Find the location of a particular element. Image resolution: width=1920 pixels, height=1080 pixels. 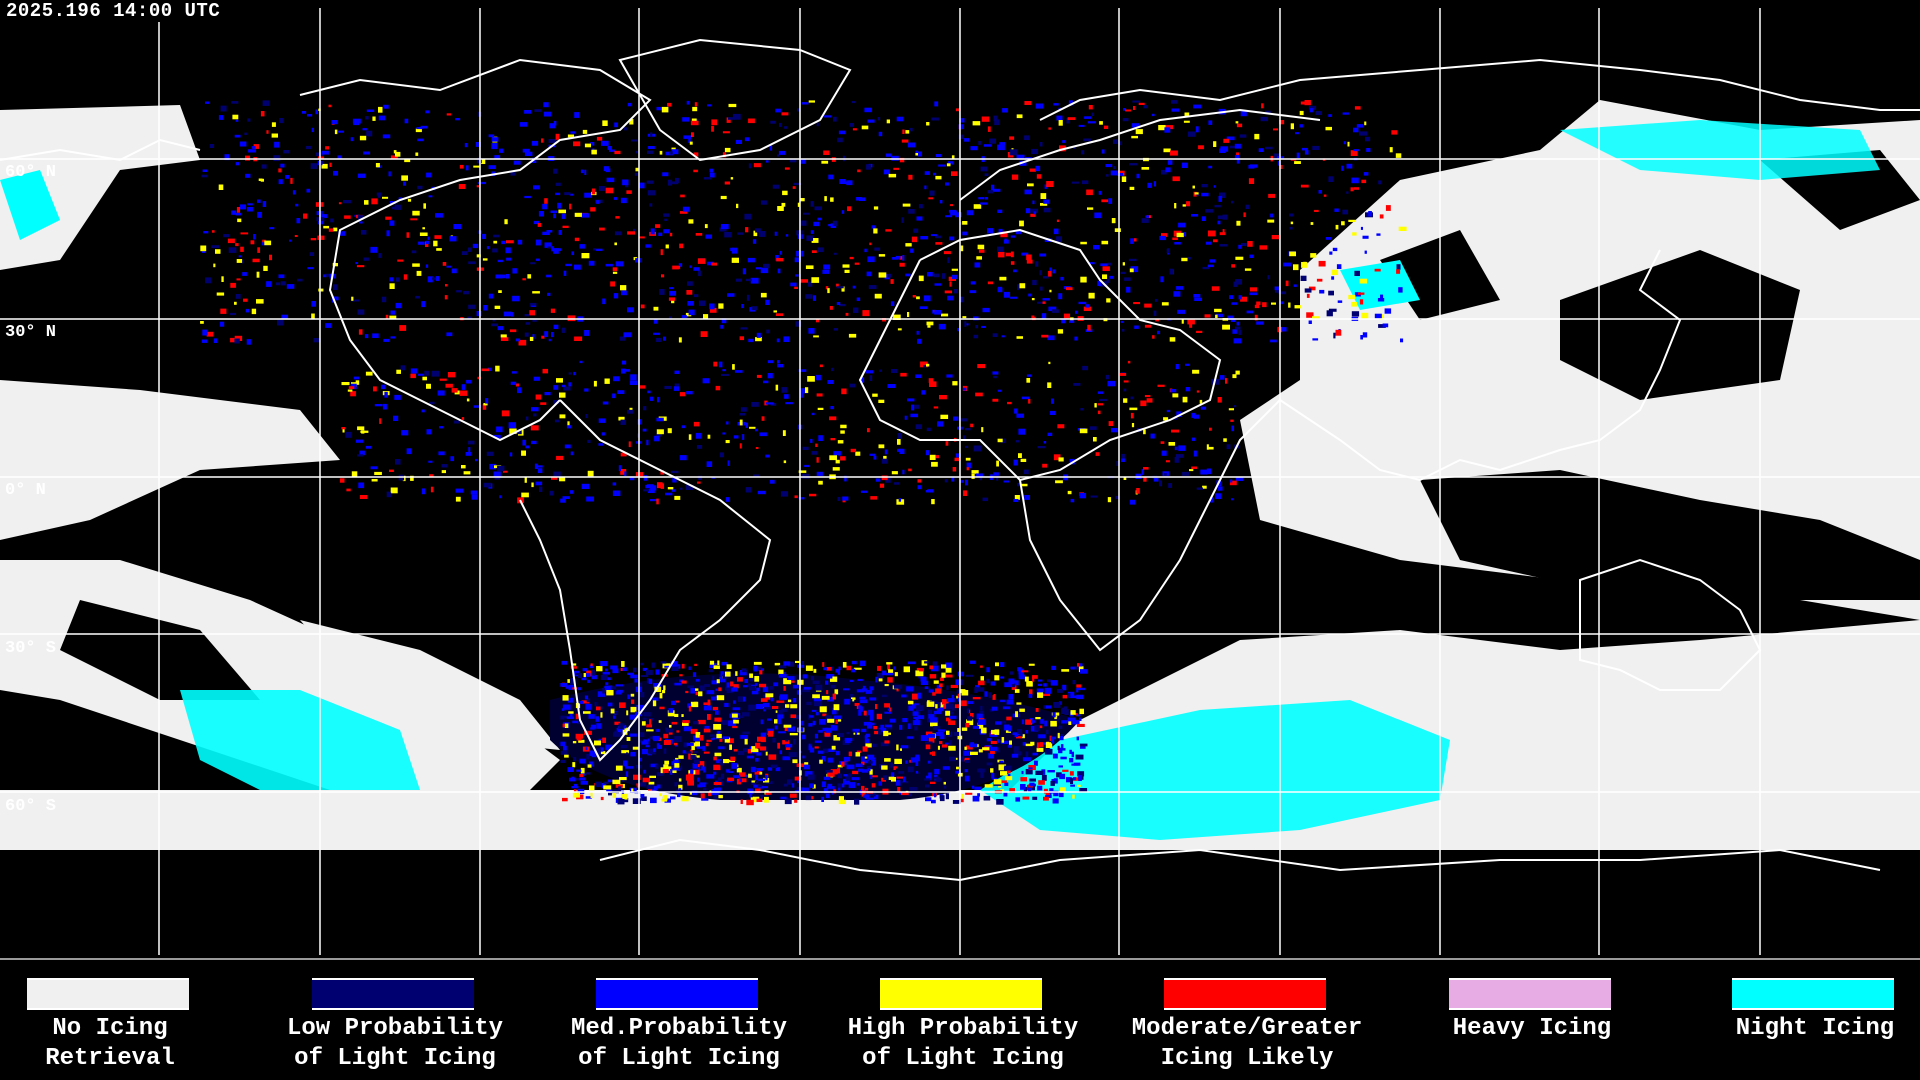

lat-label-30n: 30° N is located at coordinates (31, 332).